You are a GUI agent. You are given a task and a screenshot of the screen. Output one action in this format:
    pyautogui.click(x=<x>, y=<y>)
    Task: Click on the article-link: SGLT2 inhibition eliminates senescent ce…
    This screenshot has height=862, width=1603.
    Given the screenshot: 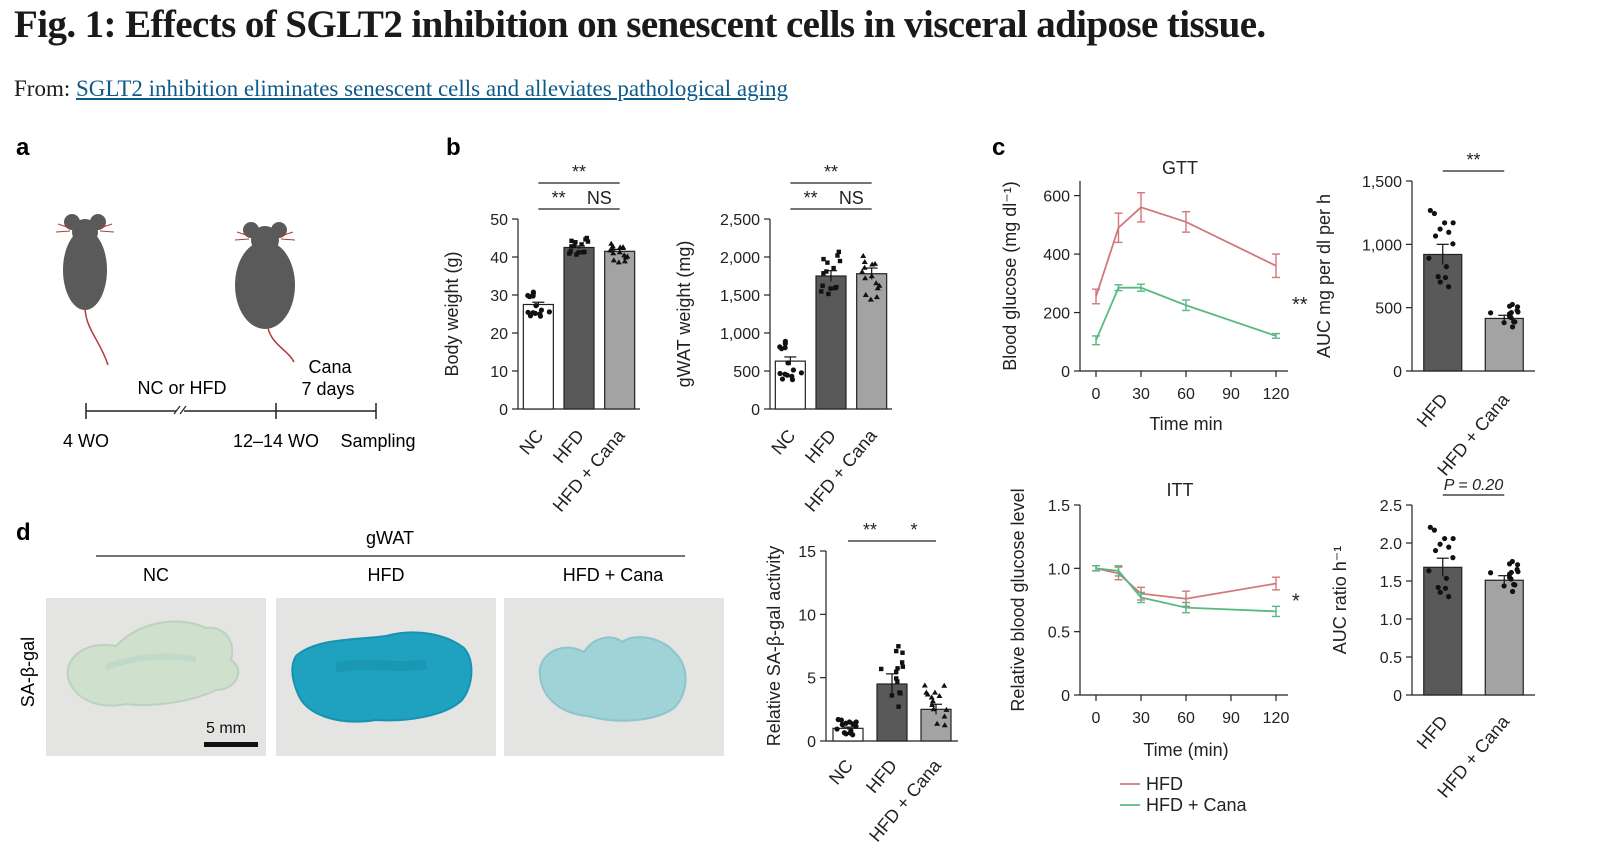 What is the action you would take?
    pyautogui.click(x=431, y=88)
    